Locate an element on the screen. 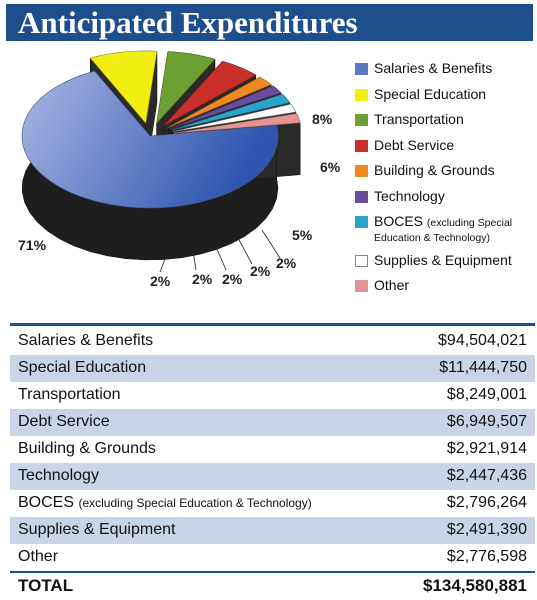 The width and height of the screenshot is (537, 600). legend-item-other: Other is located at coordinates (382, 285).